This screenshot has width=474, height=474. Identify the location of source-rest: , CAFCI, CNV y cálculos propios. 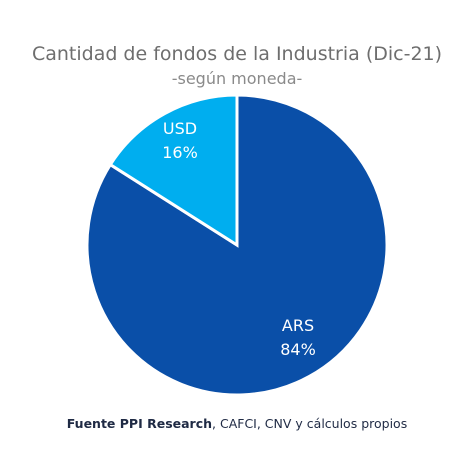
(310, 423).